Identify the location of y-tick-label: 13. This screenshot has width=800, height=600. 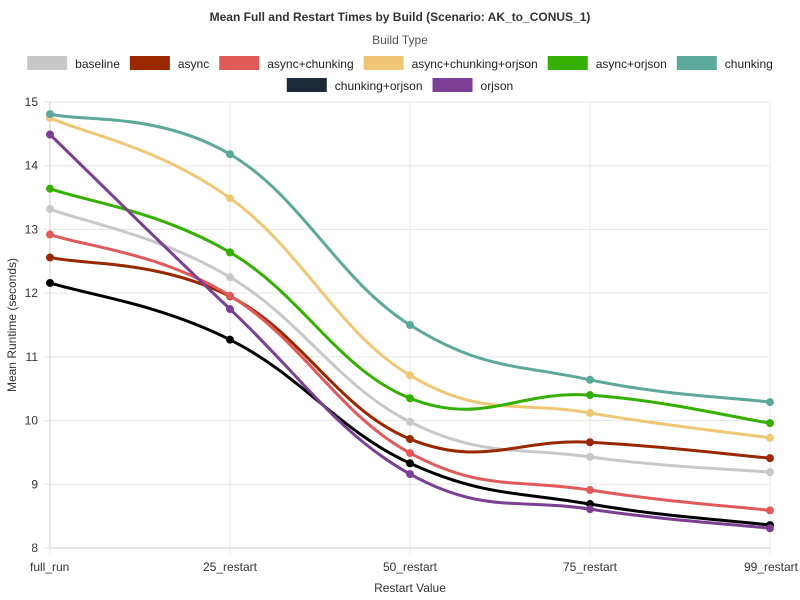
(32, 229).